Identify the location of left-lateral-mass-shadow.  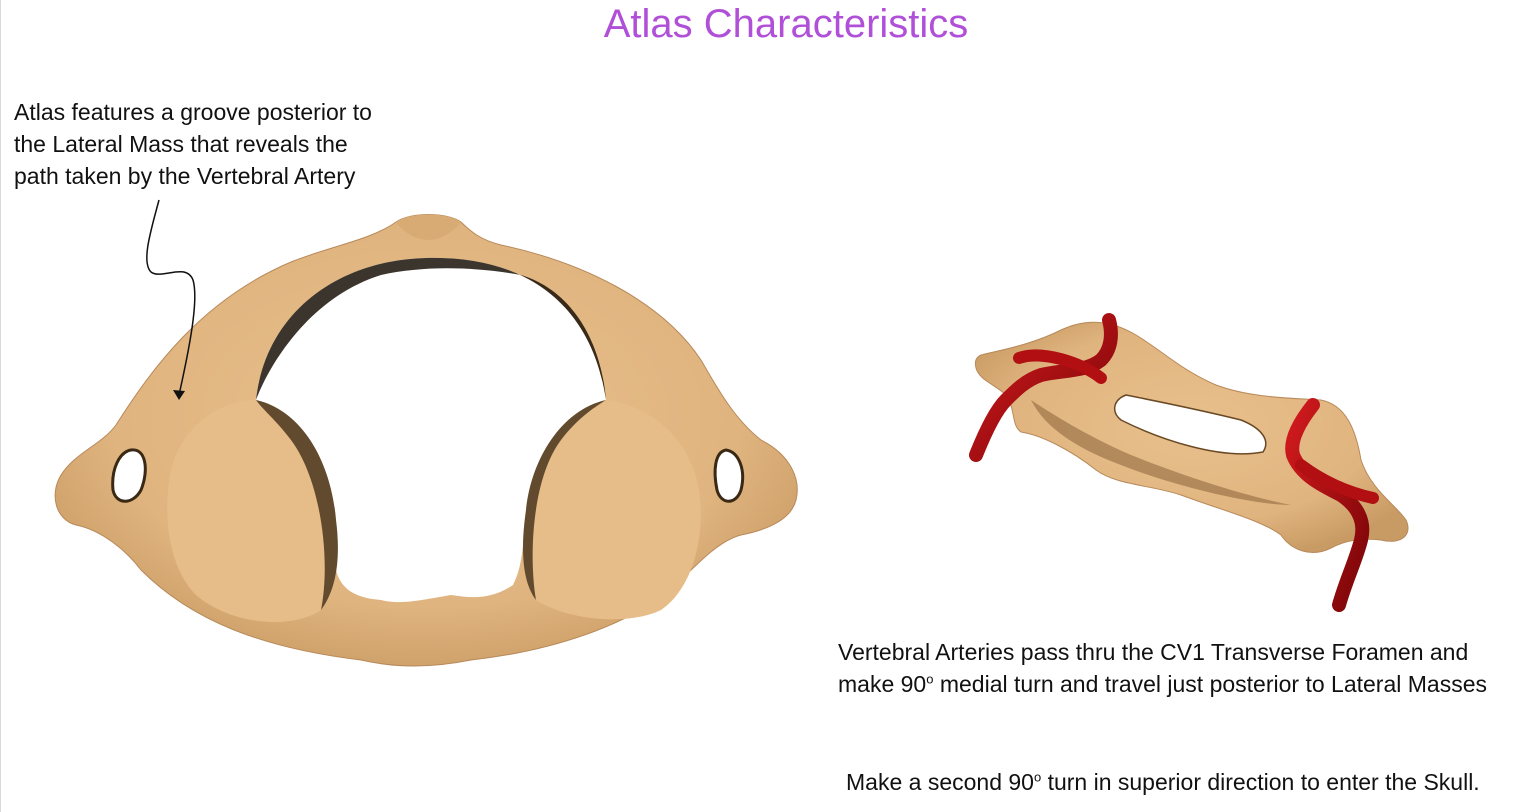
(297, 505).